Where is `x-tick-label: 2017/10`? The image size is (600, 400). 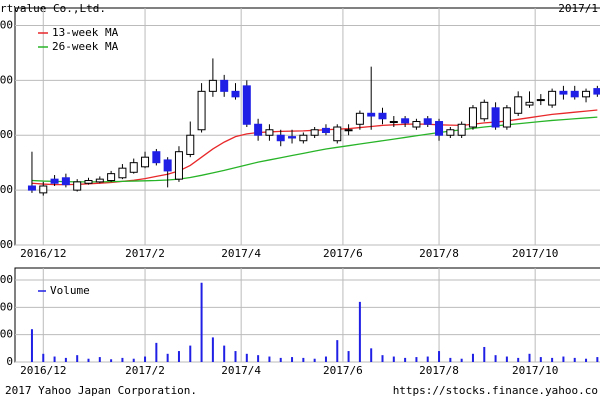
x-tick-label: 2017/10 is located at coordinates (535, 253).